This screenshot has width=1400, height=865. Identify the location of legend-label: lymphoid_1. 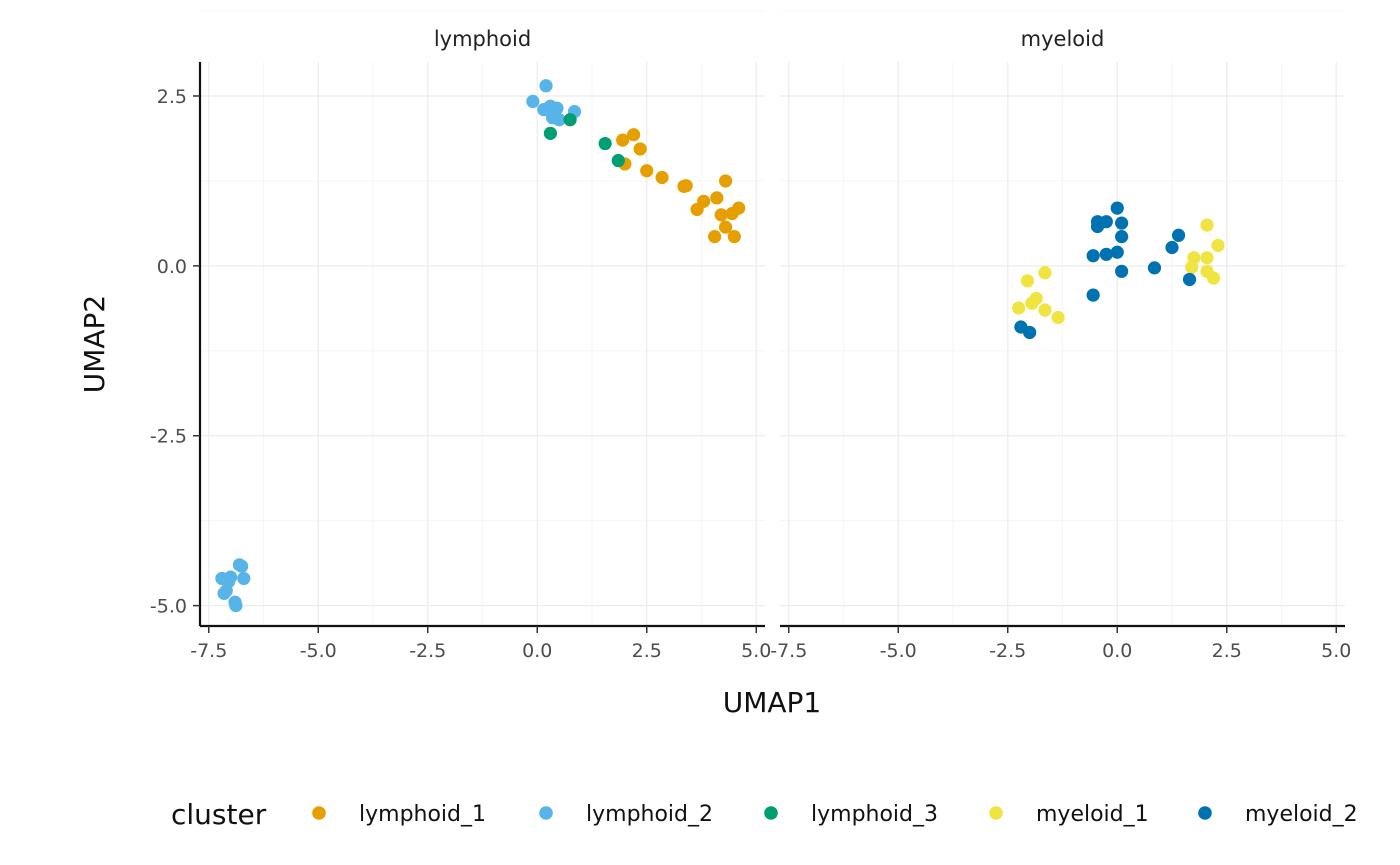
(422, 814).